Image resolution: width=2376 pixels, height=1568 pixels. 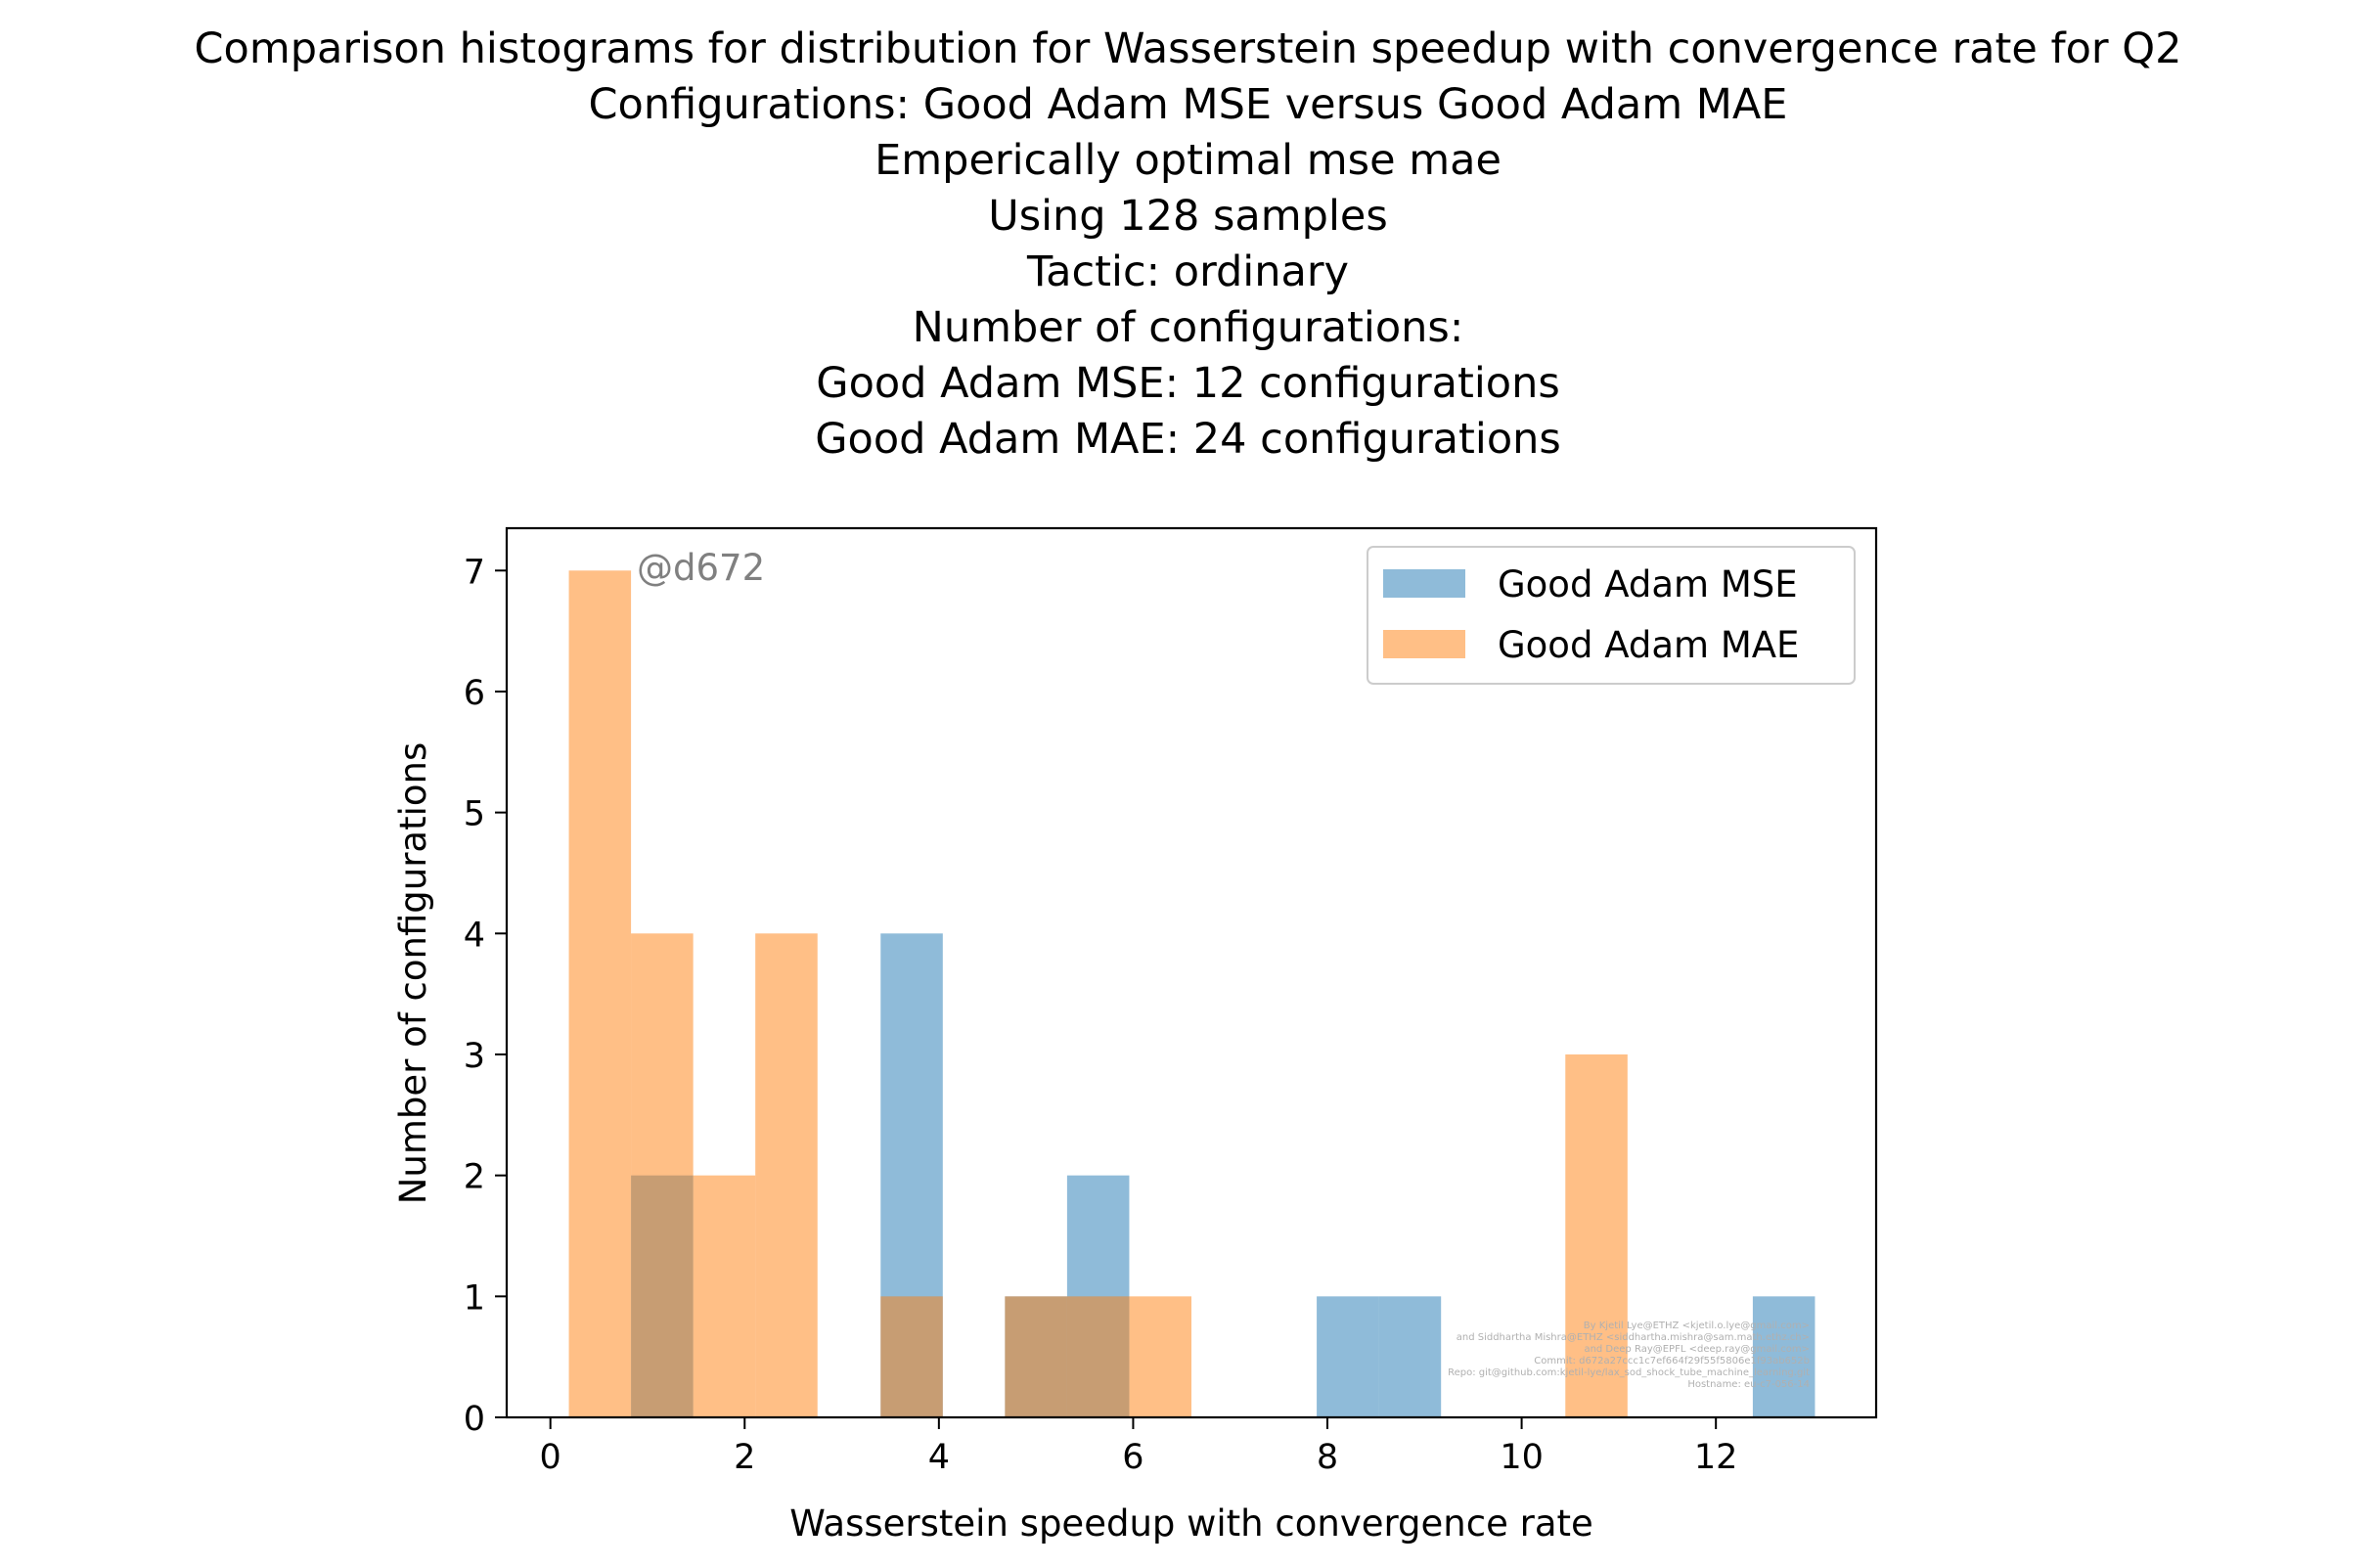 I want to click on y-tick-label: 7, so click(x=474, y=572).